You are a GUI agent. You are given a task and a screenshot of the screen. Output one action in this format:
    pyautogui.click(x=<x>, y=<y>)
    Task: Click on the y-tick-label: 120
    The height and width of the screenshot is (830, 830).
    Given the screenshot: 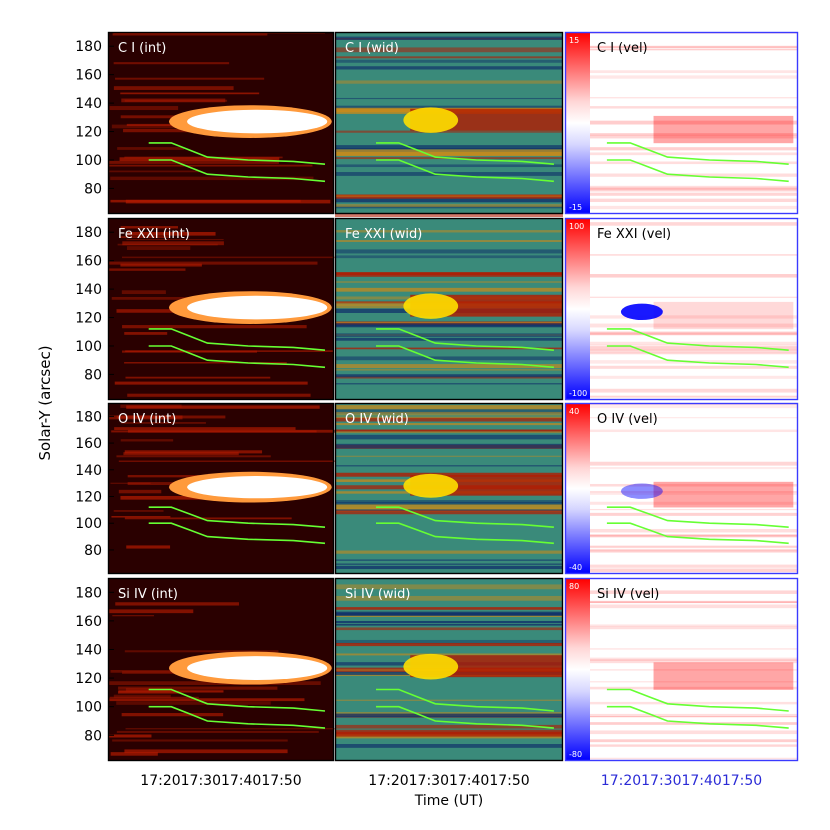 What is the action you would take?
    pyautogui.click(x=88, y=133)
    